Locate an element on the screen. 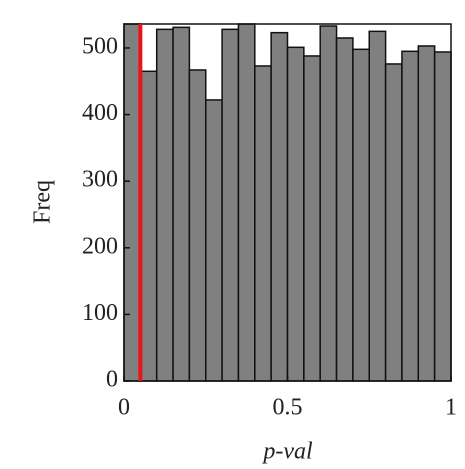 The height and width of the screenshot is (469, 465). x-axis-label: p-val is located at coordinates (287, 452).